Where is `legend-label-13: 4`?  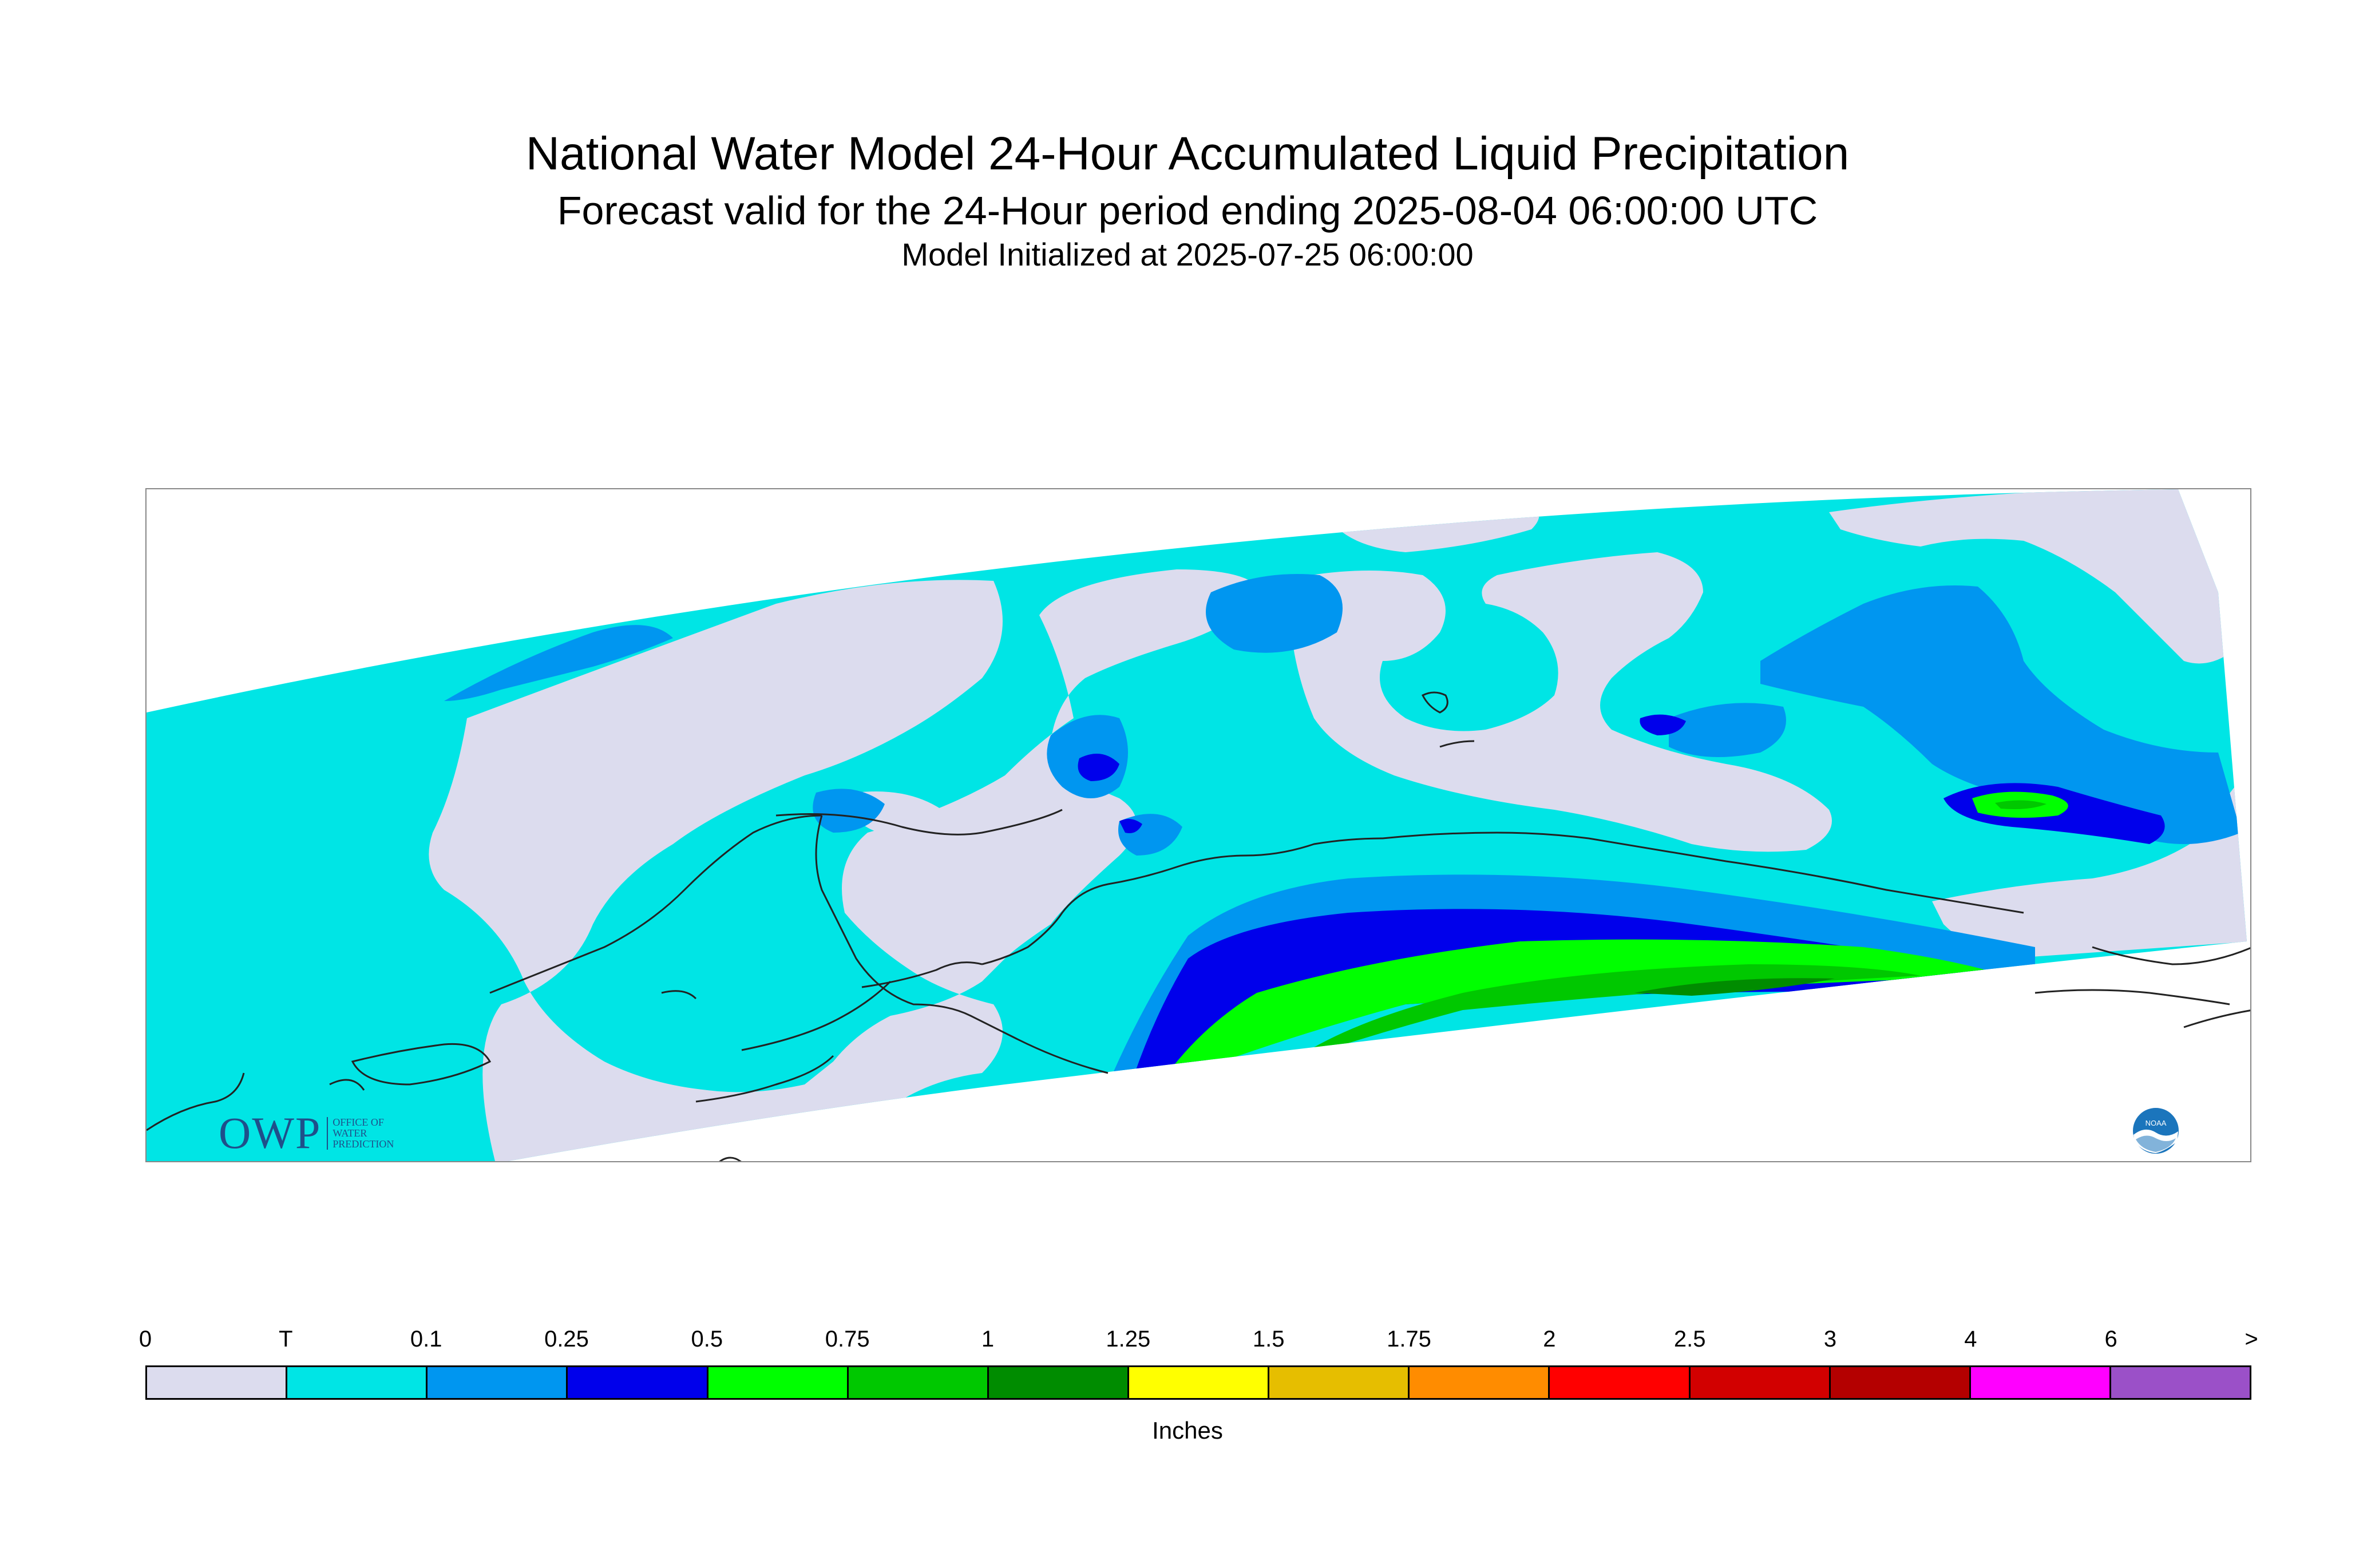 legend-label-13: 4 is located at coordinates (1971, 1339).